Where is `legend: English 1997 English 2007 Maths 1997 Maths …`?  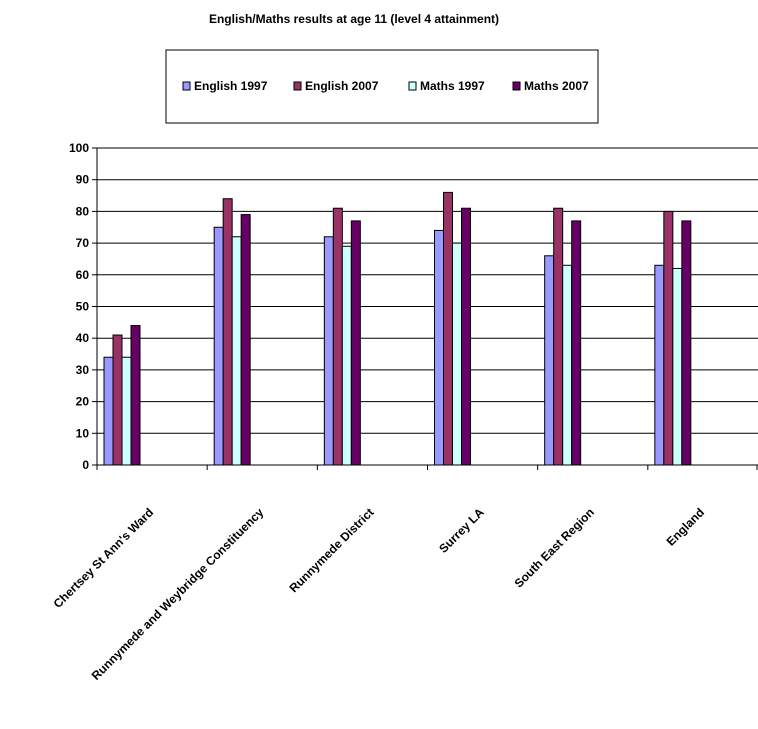
legend: English 1997 English 2007 Maths 1997 Maths … is located at coordinates (385, 86).